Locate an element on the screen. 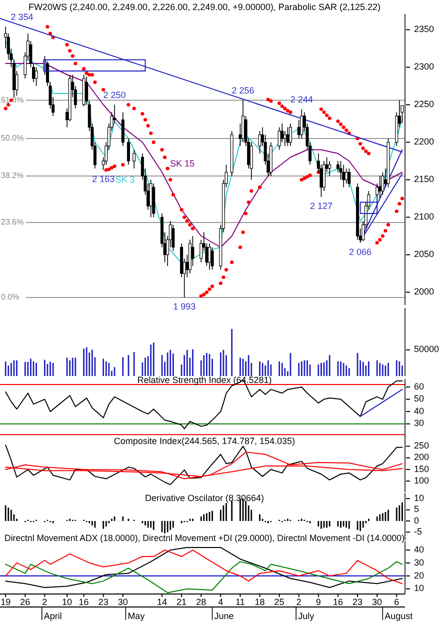 The image size is (444, 624). x-tick-label: 21 is located at coordinates (181, 602).